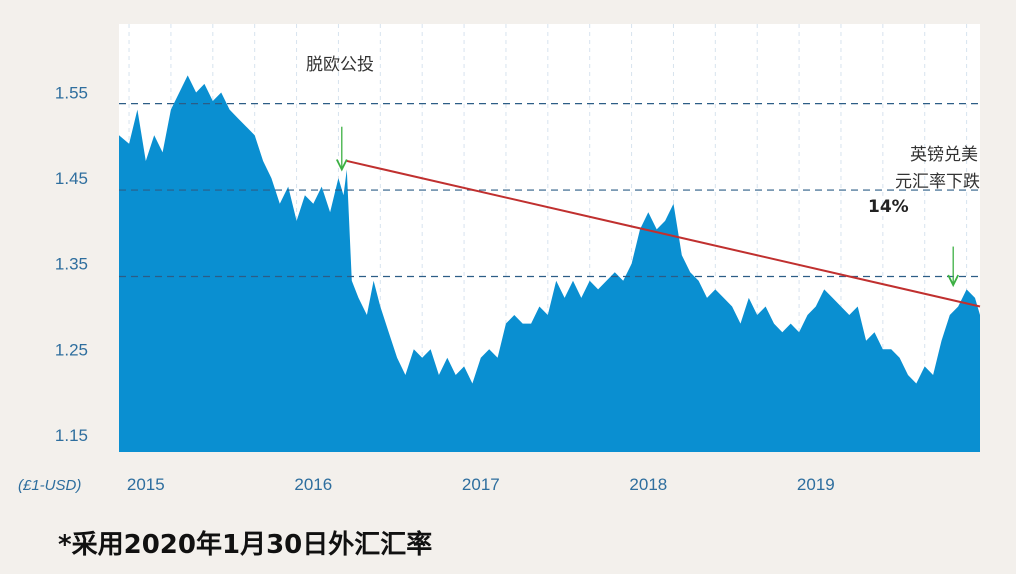  I want to click on annotation-label: 14%, so click(888, 207).